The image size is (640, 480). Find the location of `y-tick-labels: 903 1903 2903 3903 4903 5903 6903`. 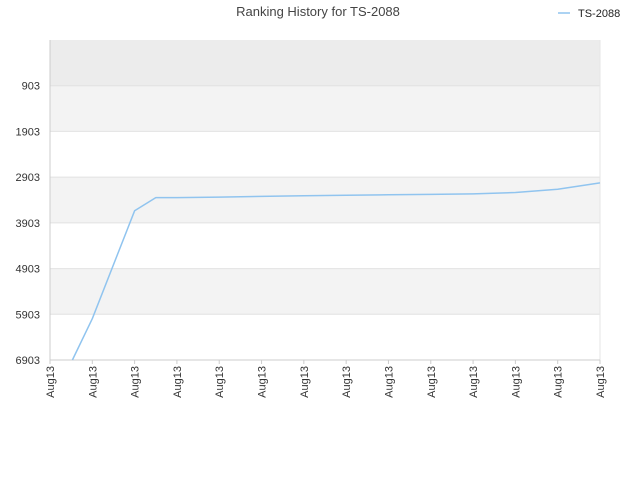

y-tick-labels: 903 1903 2903 3903 4903 5903 6903 is located at coordinates (28, 224).